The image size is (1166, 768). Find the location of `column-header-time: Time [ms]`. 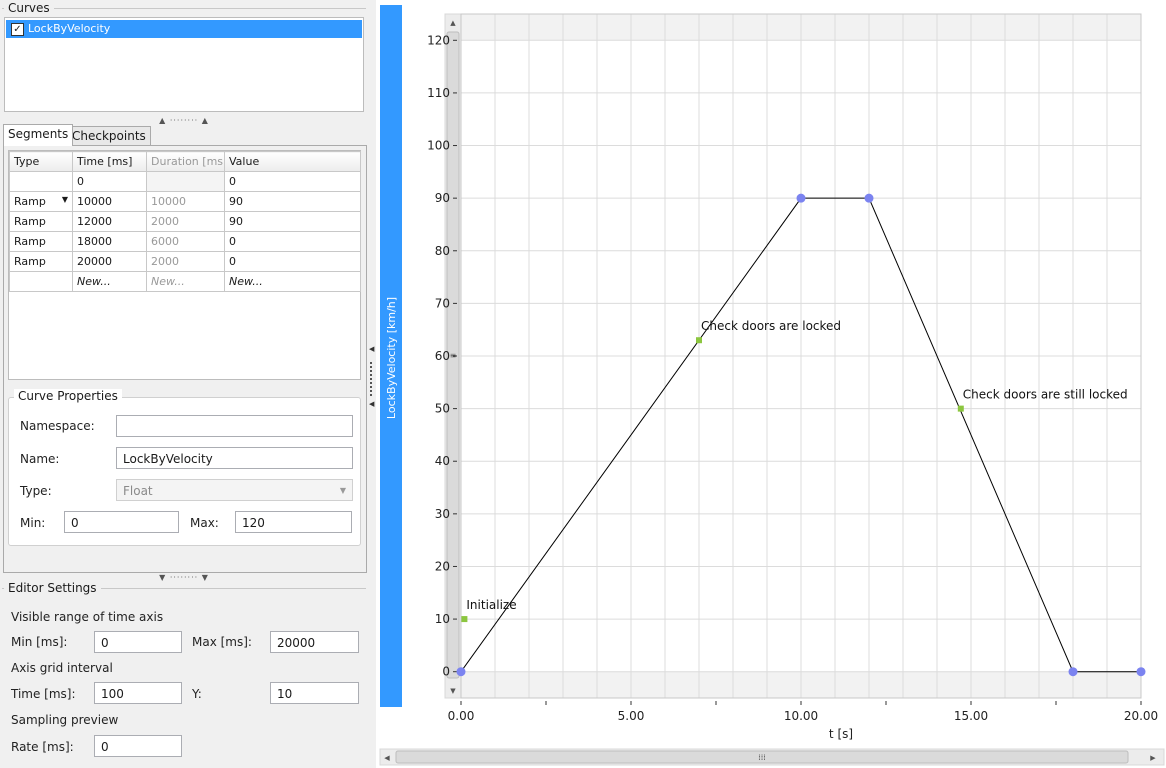

column-header-time: Time [ms] is located at coordinates (109, 161).